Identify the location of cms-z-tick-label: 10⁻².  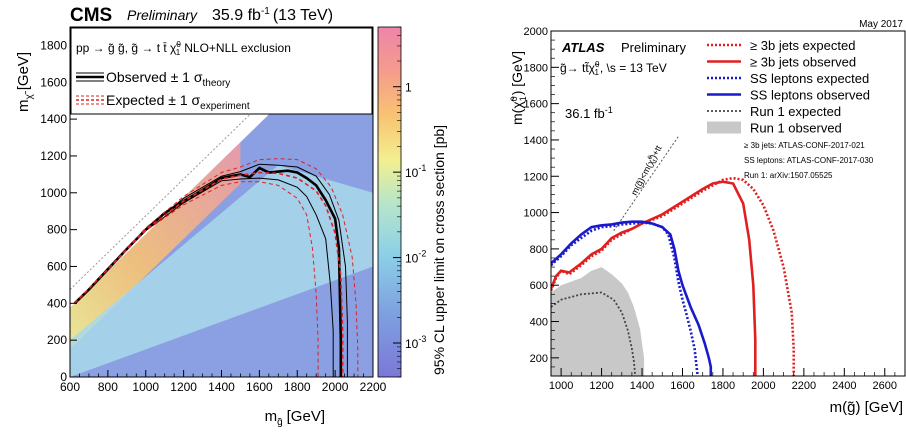
(415, 257).